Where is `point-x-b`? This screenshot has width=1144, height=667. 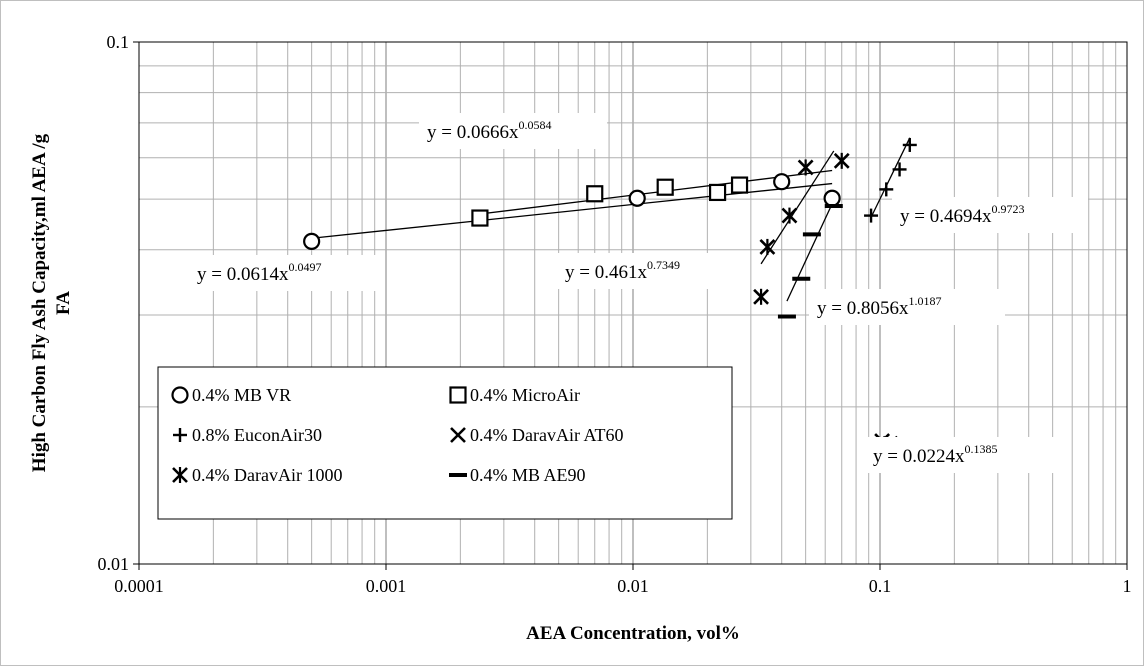
point-x-b is located at coordinates (458, 435).